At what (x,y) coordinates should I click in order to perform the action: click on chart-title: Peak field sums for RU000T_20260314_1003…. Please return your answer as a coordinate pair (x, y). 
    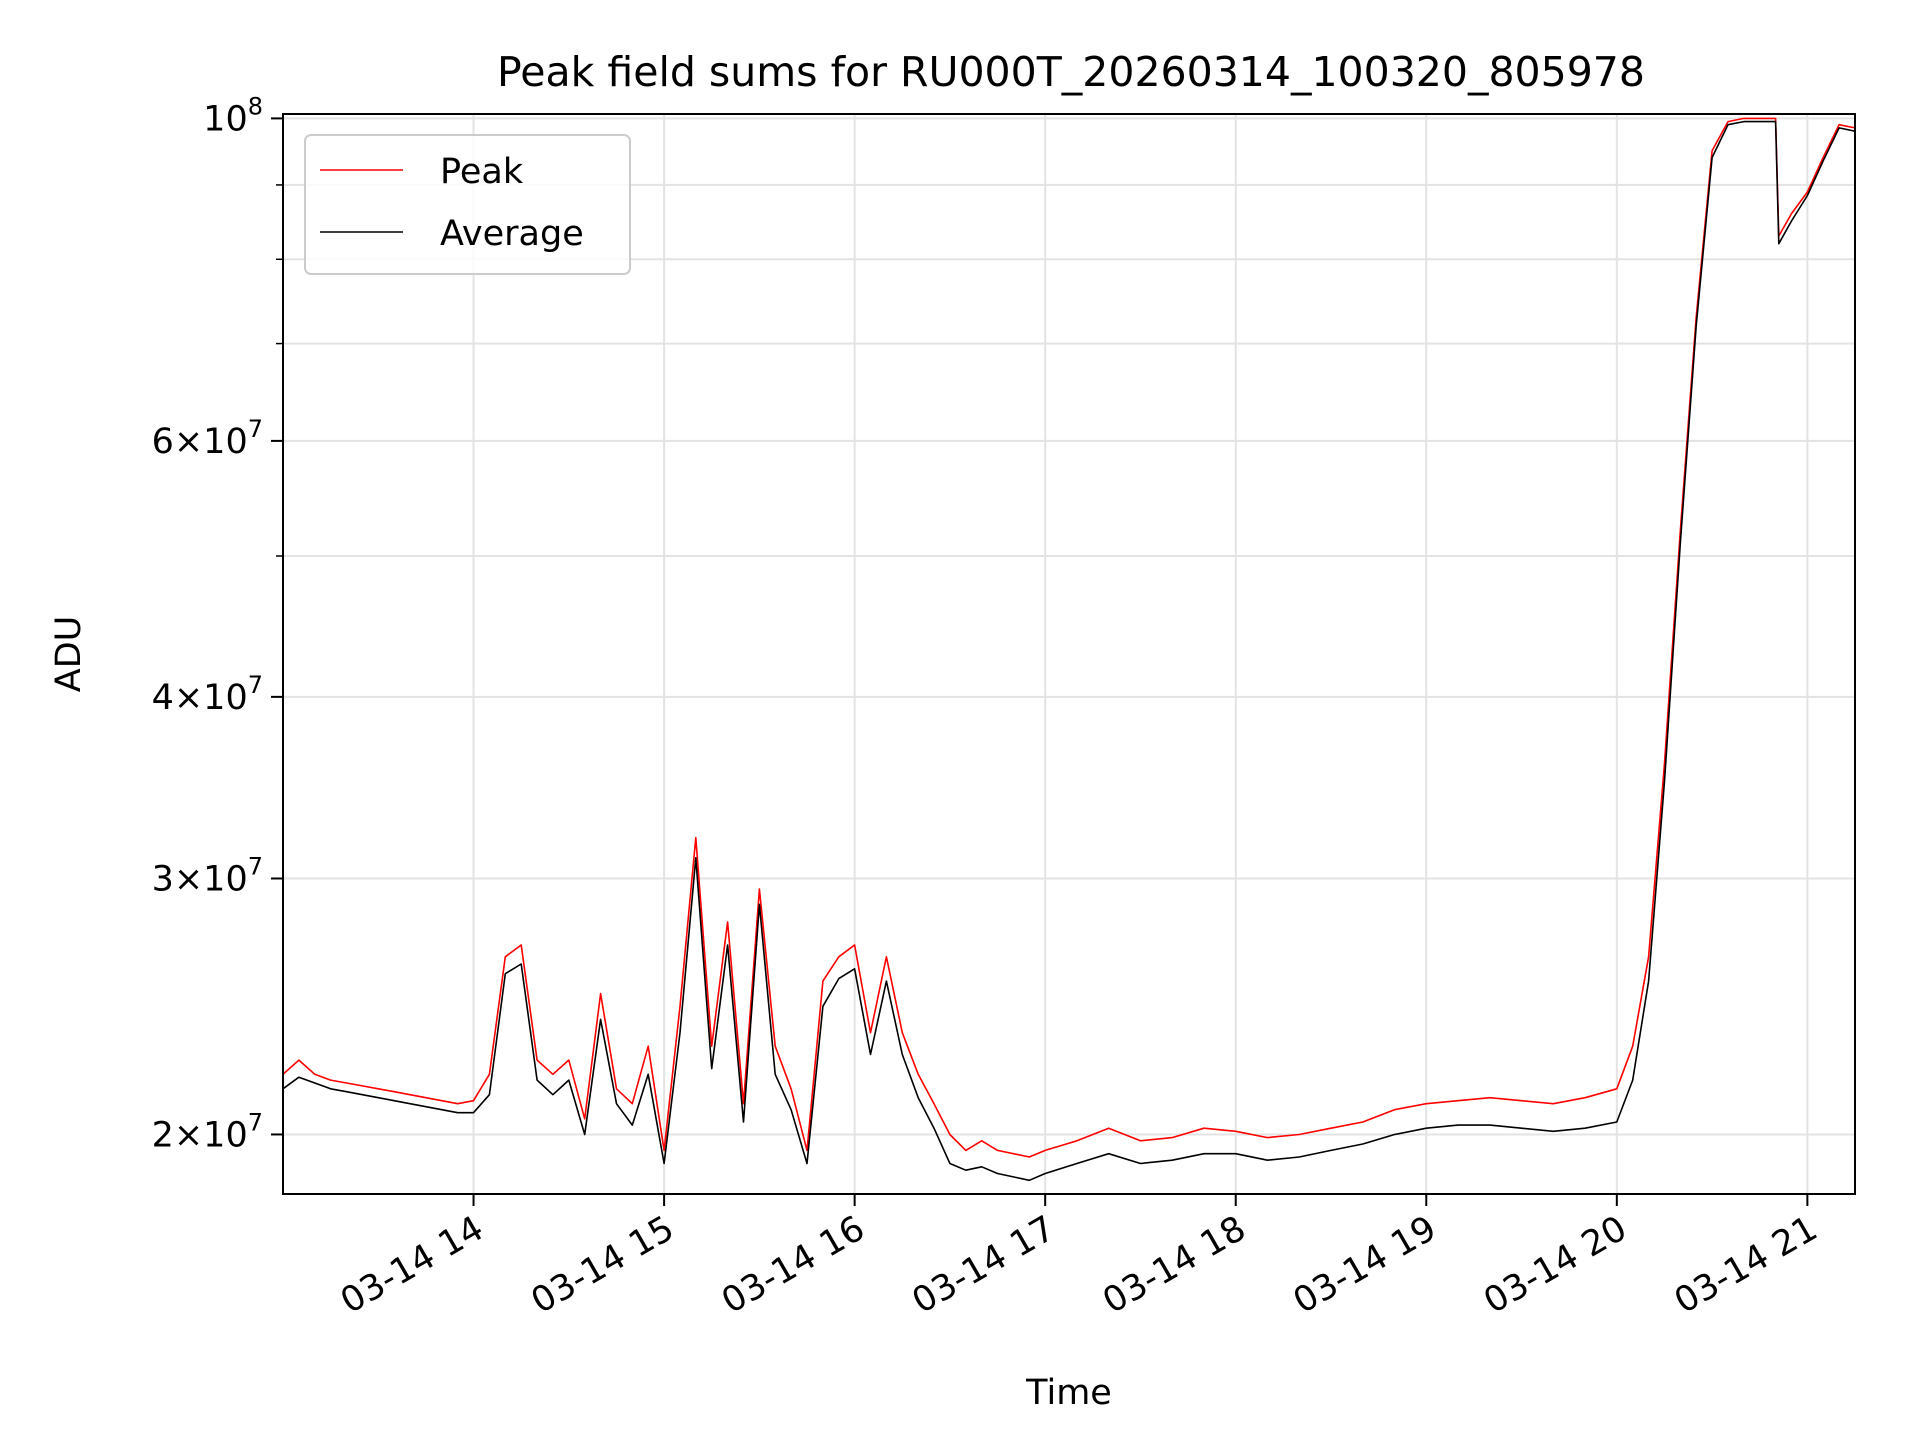
    Looking at the image, I should click on (1071, 72).